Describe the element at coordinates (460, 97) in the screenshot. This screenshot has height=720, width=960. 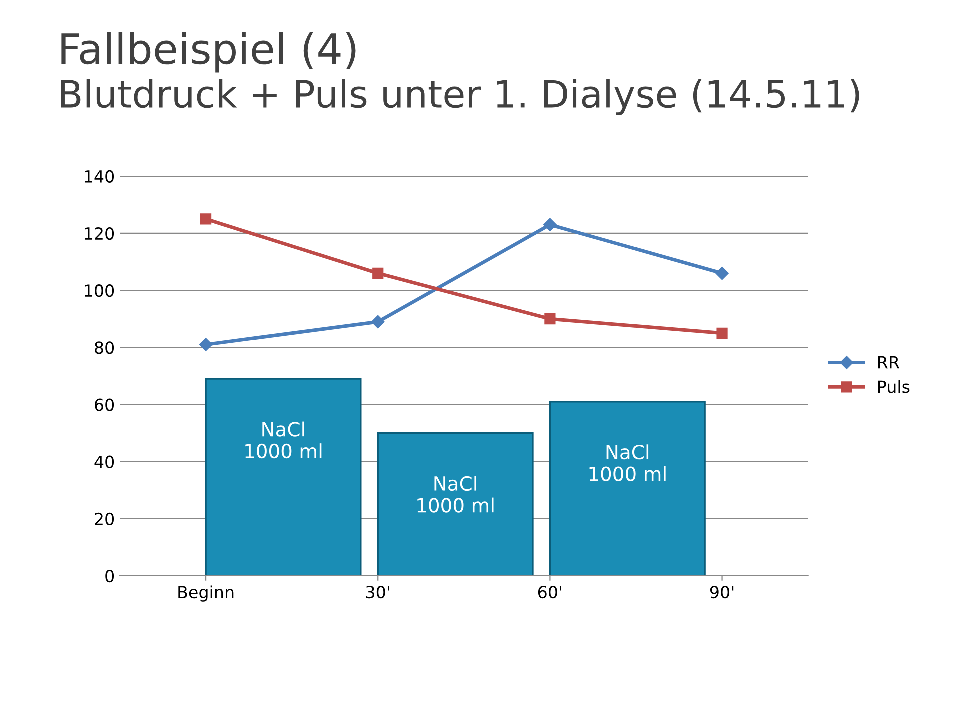
I see `chart-subtitle: Blutdruck + Puls unter 1. Dialyse (14.5.11)` at that location.